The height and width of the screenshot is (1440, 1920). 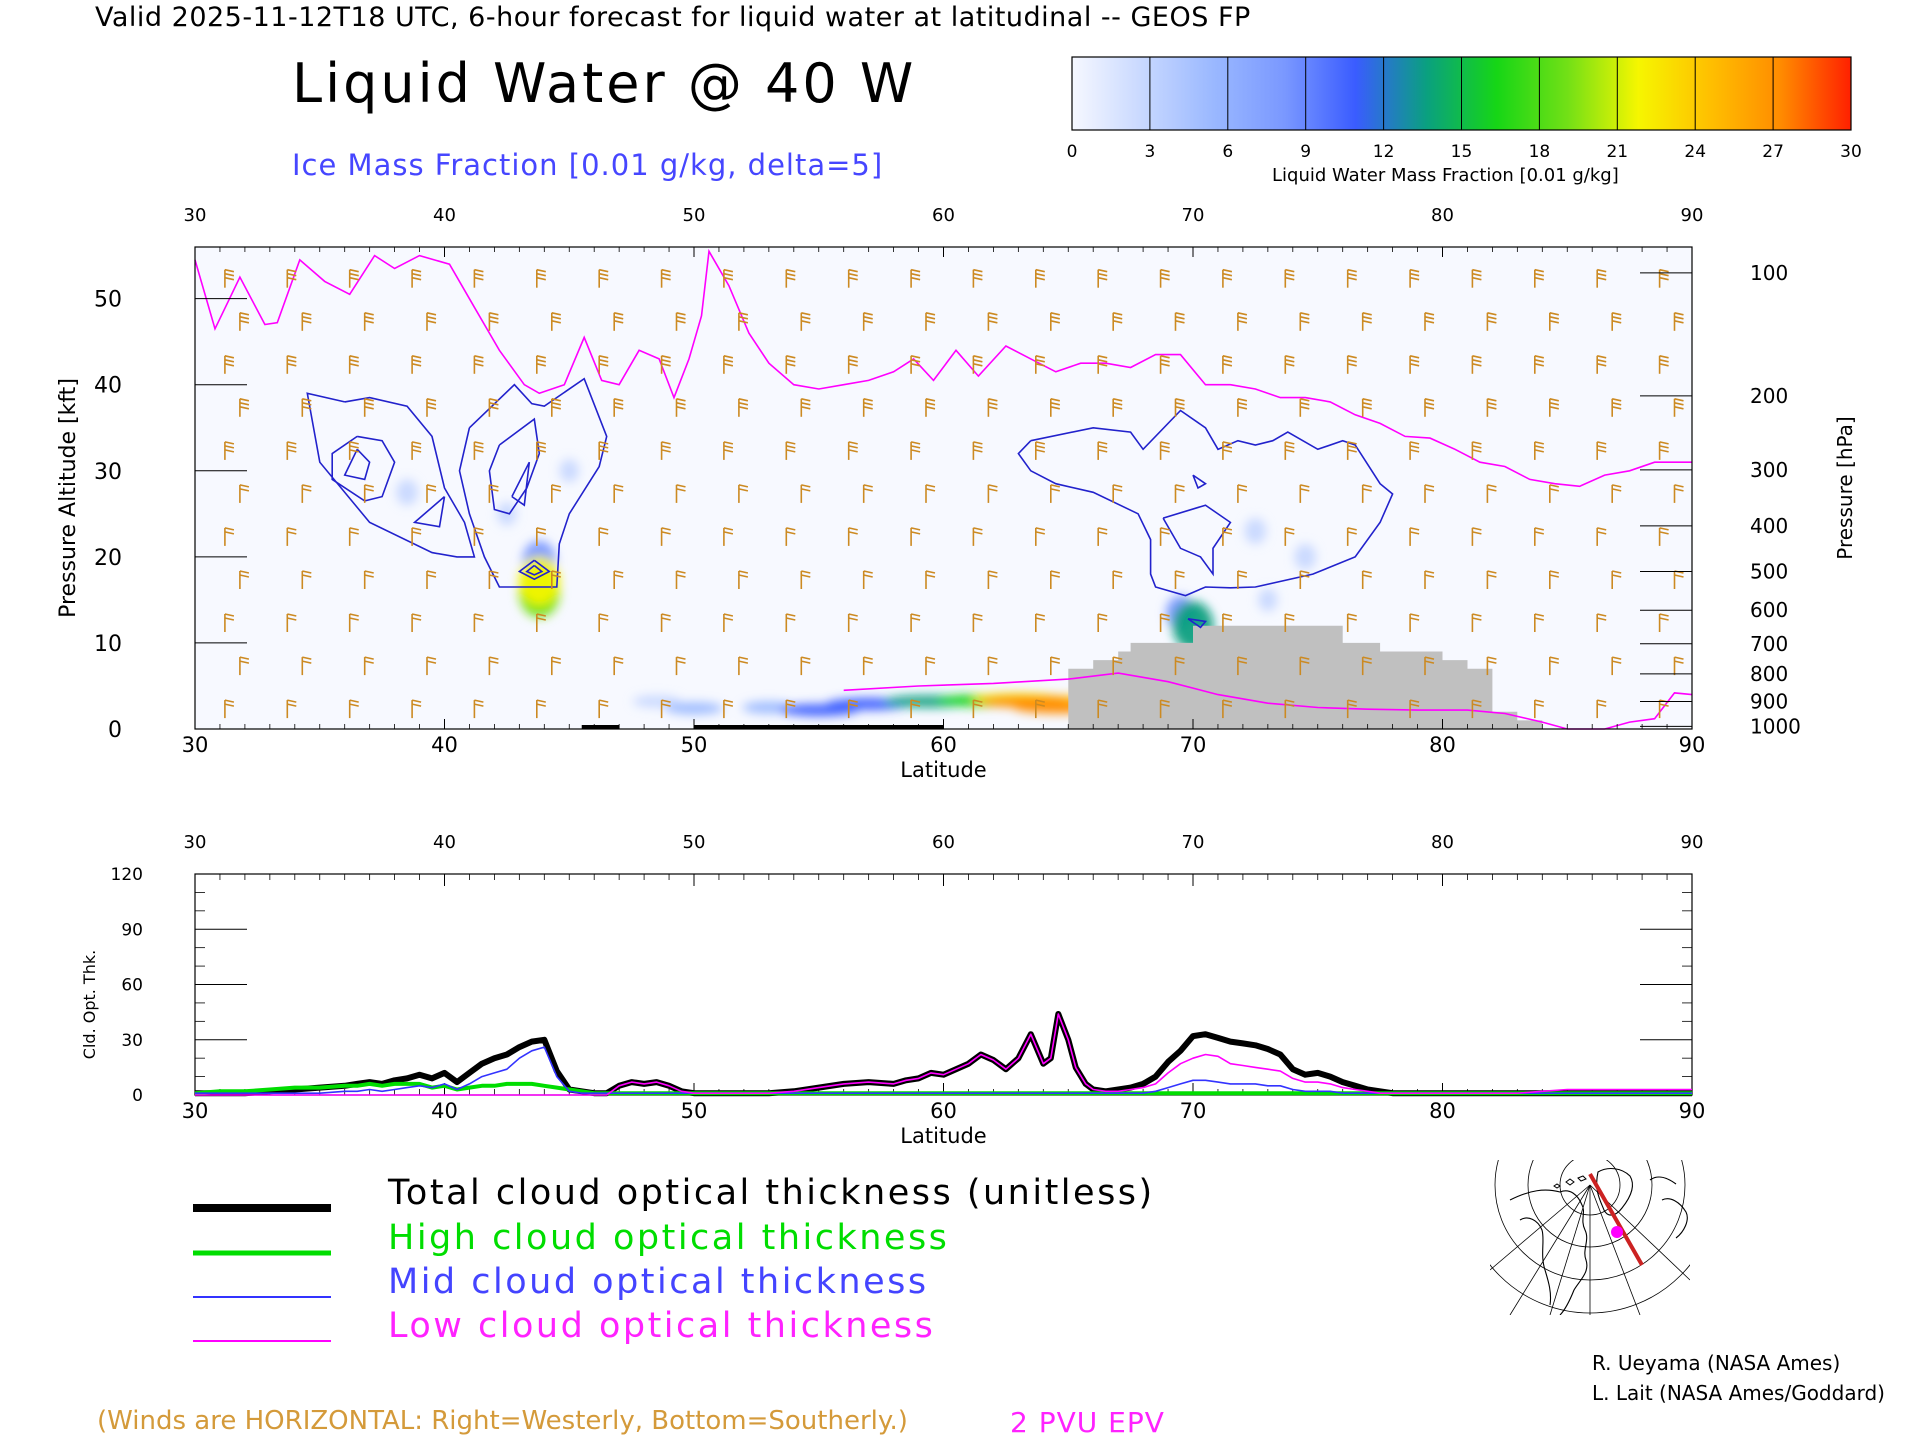 I want to click on legend-swatches, so click(x=262, y=1273).